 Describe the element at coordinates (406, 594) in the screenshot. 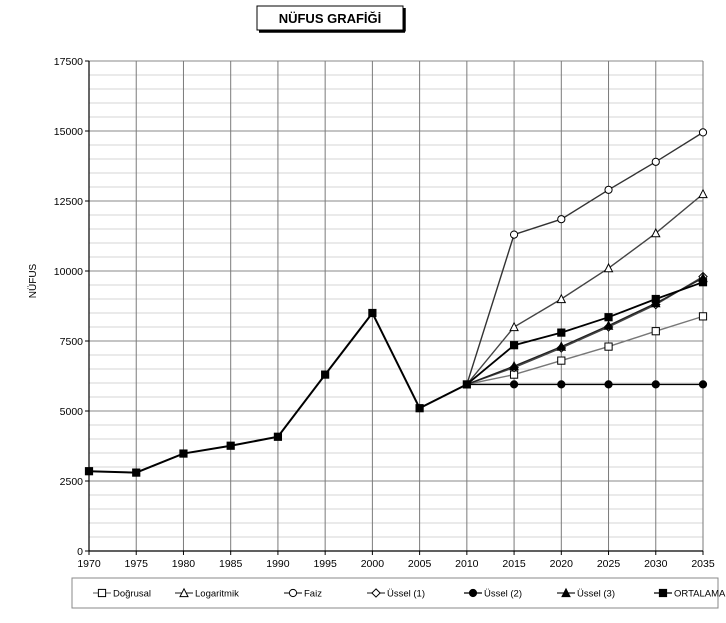

I see `legend-label: Üssel (1)` at that location.